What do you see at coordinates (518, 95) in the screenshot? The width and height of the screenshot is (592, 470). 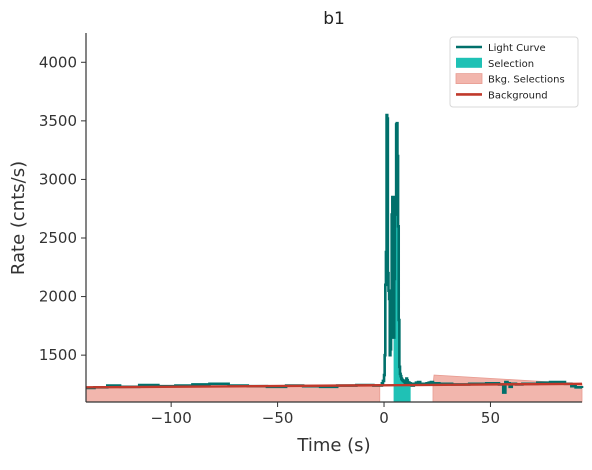 I see `legend-label: Background` at bounding box center [518, 95].